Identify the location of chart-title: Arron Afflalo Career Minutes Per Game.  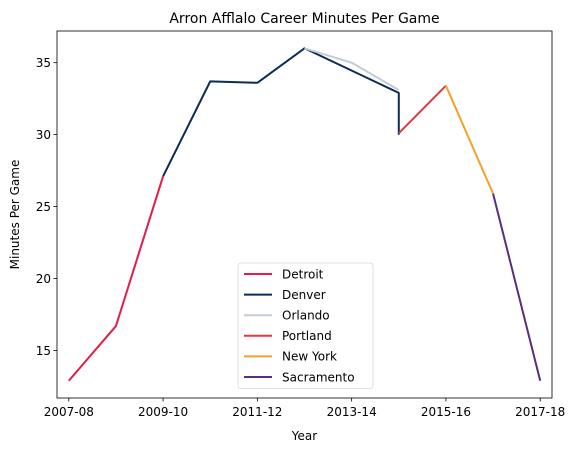
(304, 19).